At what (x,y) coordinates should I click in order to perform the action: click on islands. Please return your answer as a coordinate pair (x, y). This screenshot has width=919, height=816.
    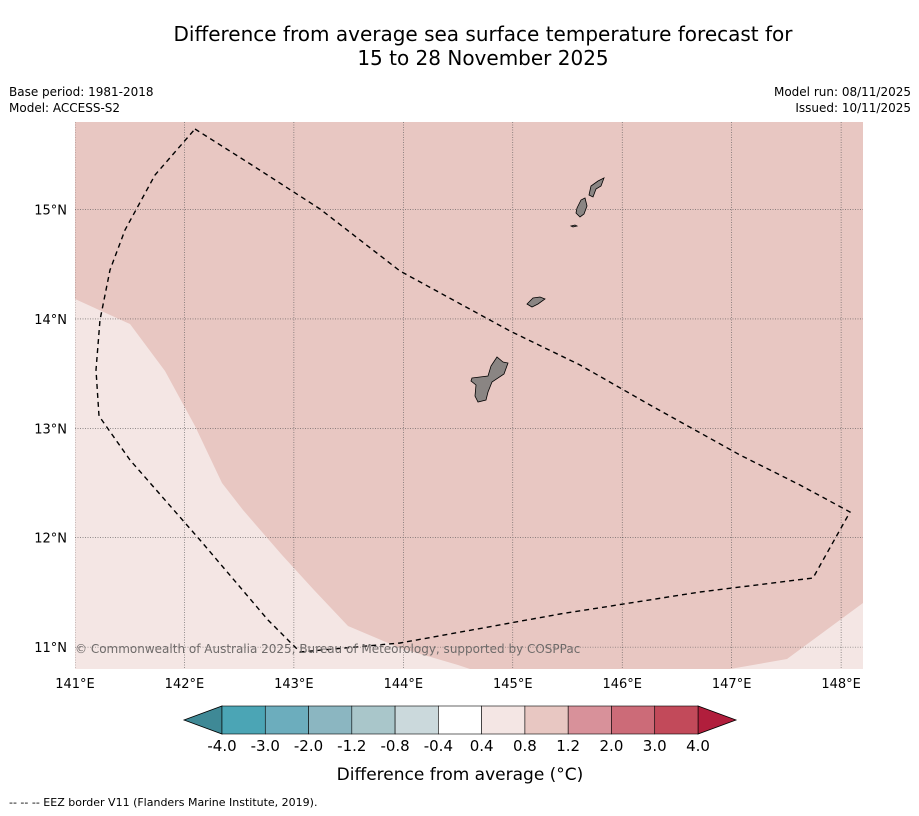
    Looking at the image, I should click on (537, 290).